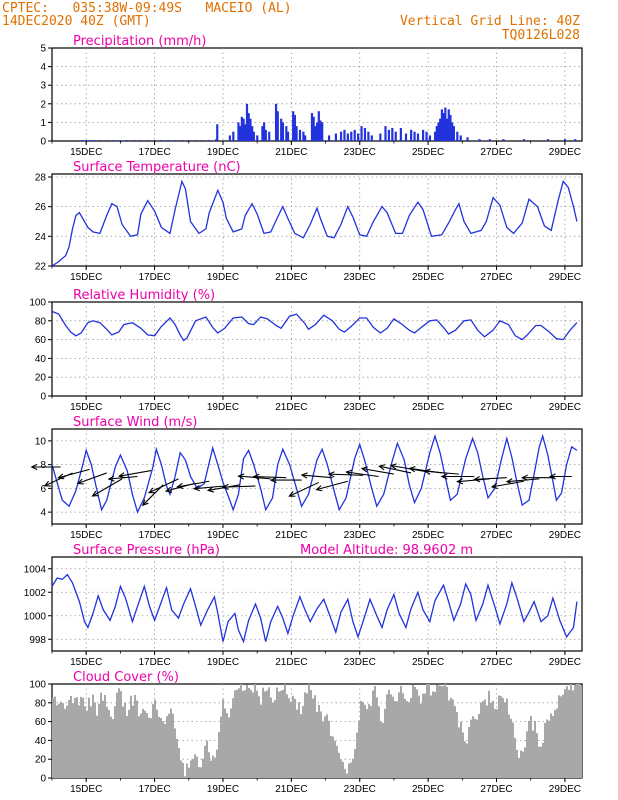 Image resolution: width=618 pixels, height=800 pixels. What do you see at coordinates (157, 167) in the screenshot?
I see `temperature-title: Surface Temperature (nC)` at bounding box center [157, 167].